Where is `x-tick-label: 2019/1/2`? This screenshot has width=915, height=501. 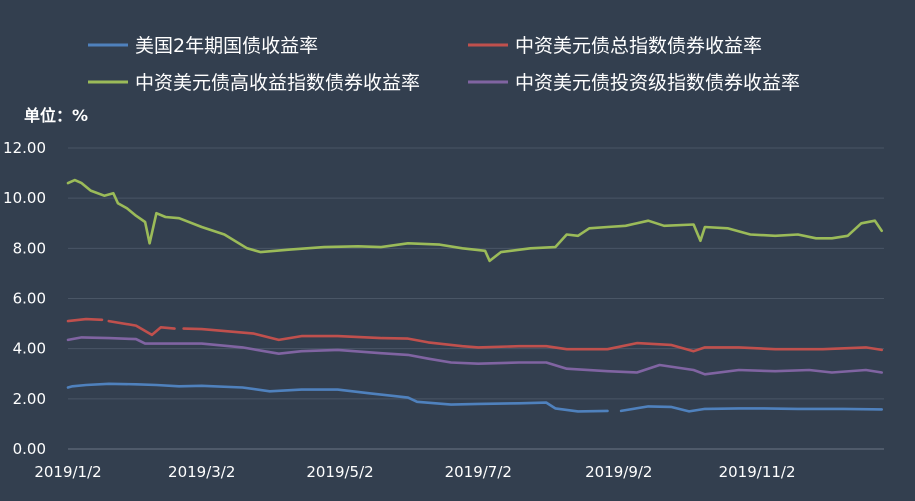 x-tick-label: 2019/1/2 is located at coordinates (67, 472).